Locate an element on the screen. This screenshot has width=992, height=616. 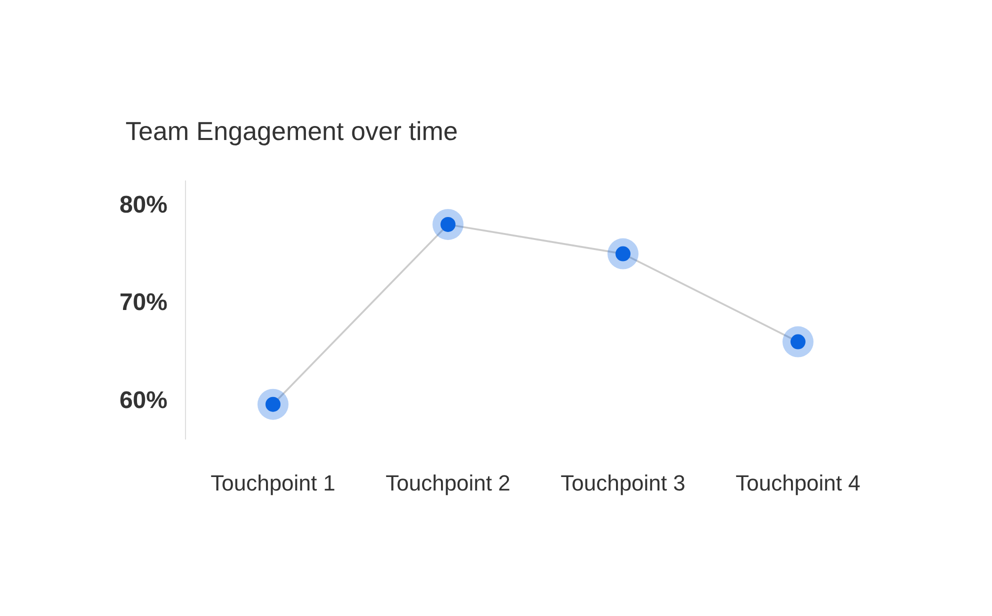
y-tick-label: 80% is located at coordinates (143, 204).